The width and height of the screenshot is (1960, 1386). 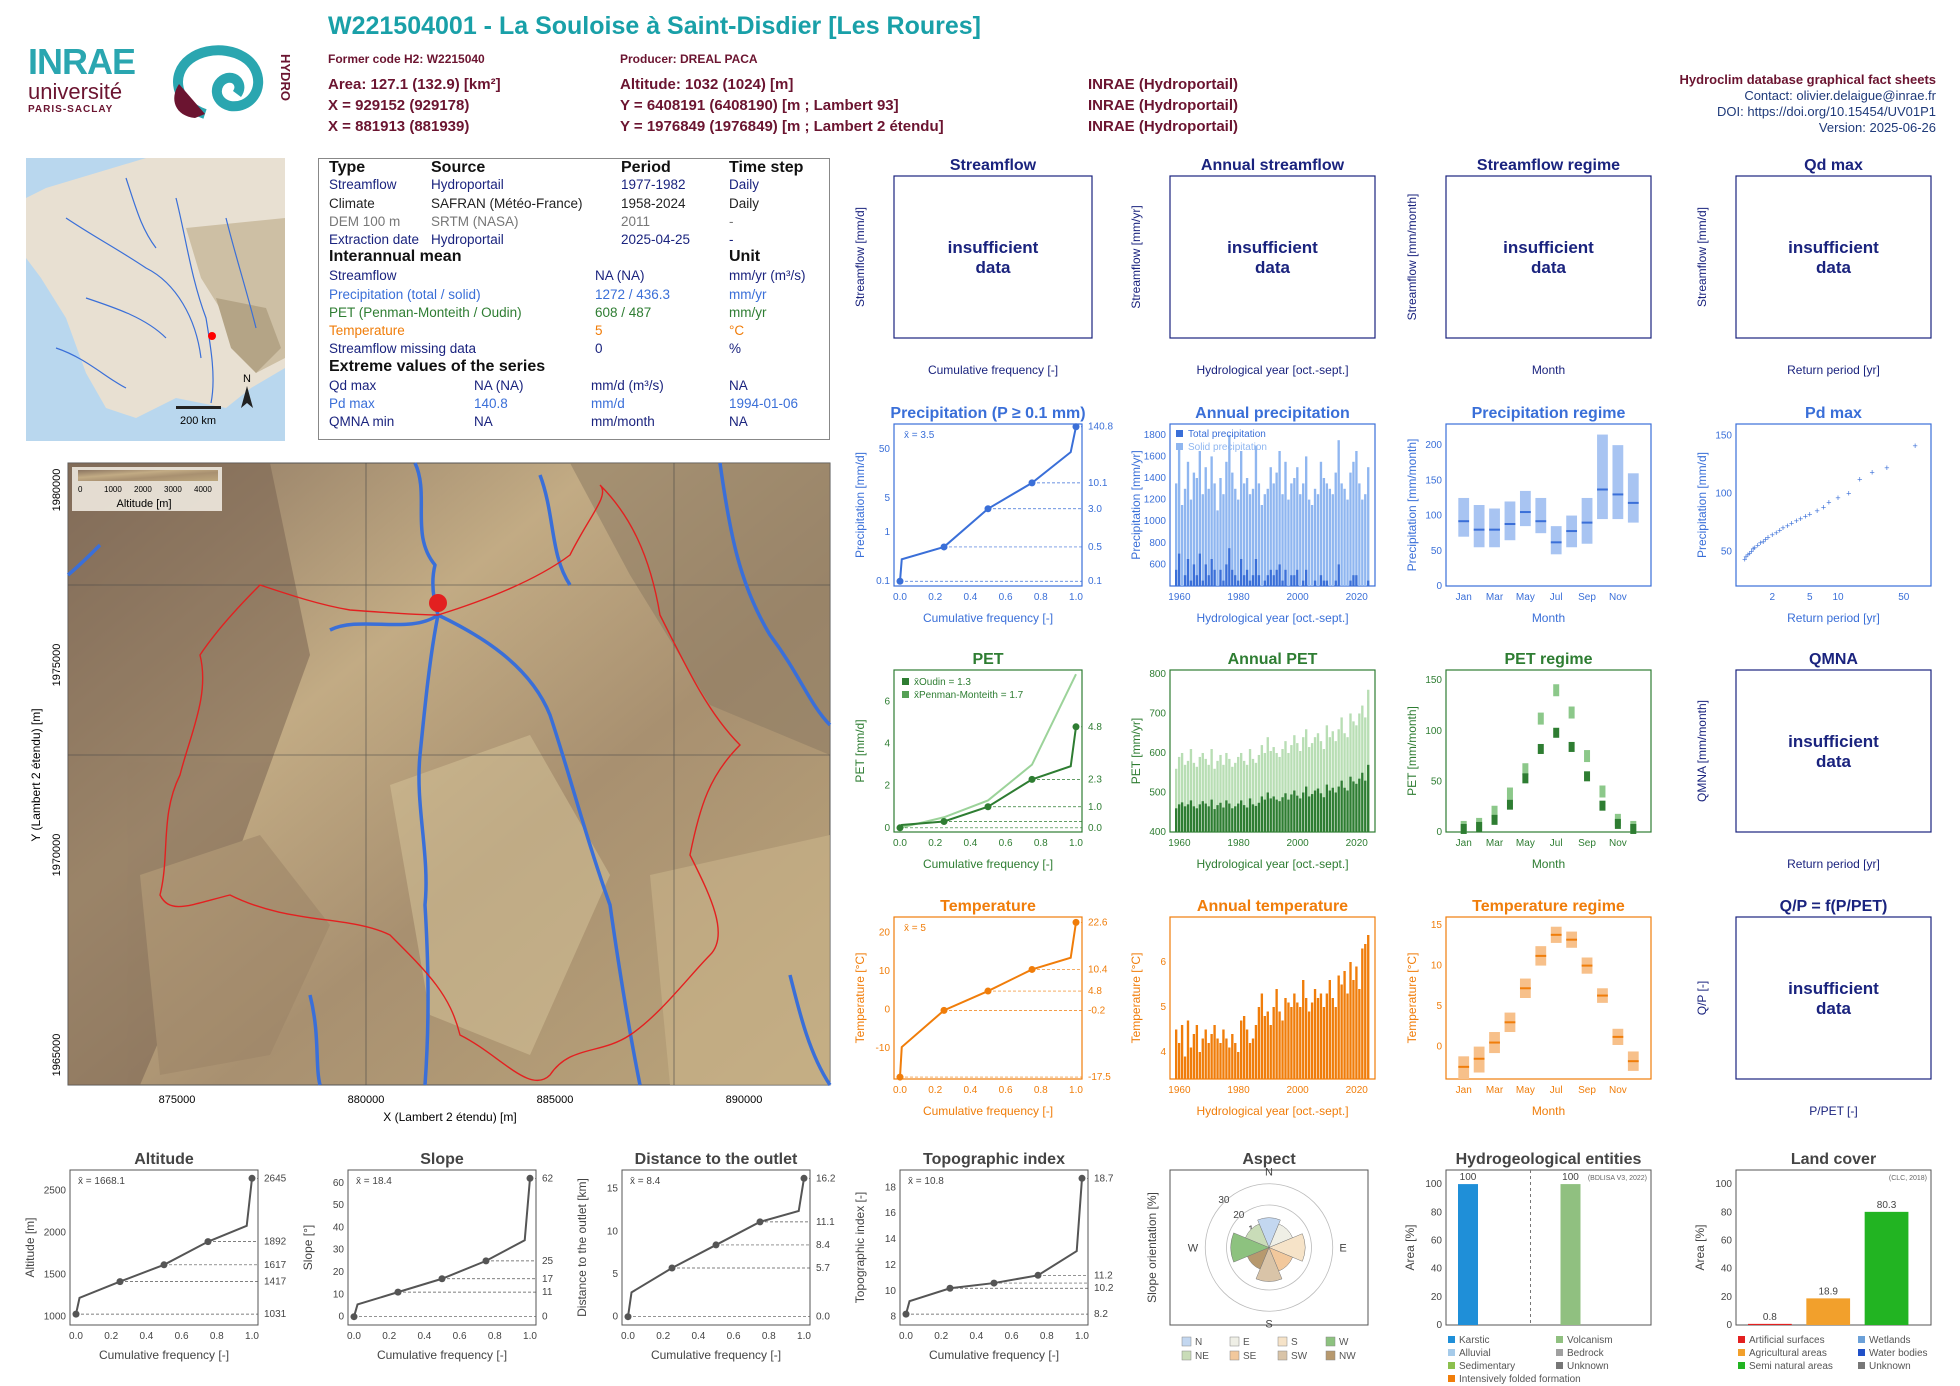 What do you see at coordinates (628, 1317) in the screenshot?
I see `distance-cdf-point` at bounding box center [628, 1317].